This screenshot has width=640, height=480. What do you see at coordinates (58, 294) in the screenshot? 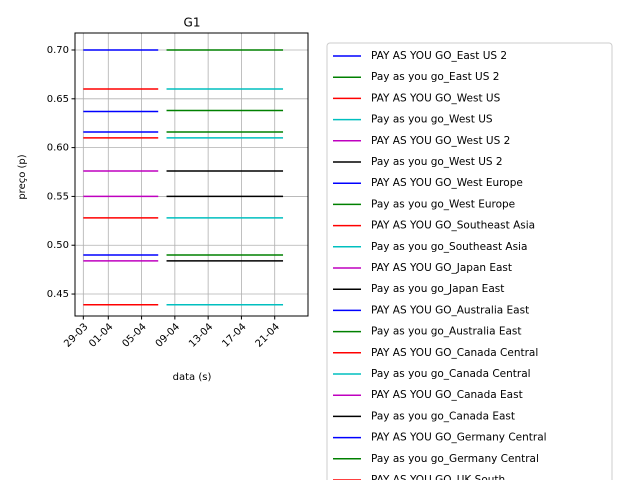
I see `y-tick-label: 0.45` at bounding box center [58, 294].